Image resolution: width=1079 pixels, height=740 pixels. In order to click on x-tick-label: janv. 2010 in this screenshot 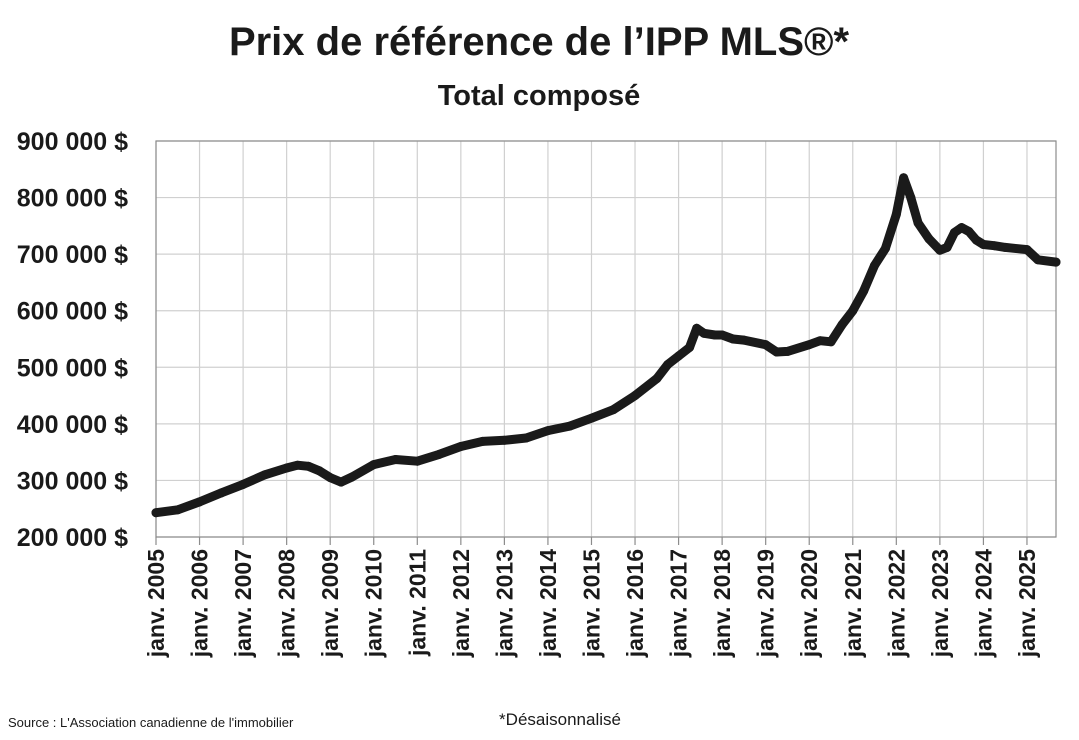, I will do `click(374, 603)`.